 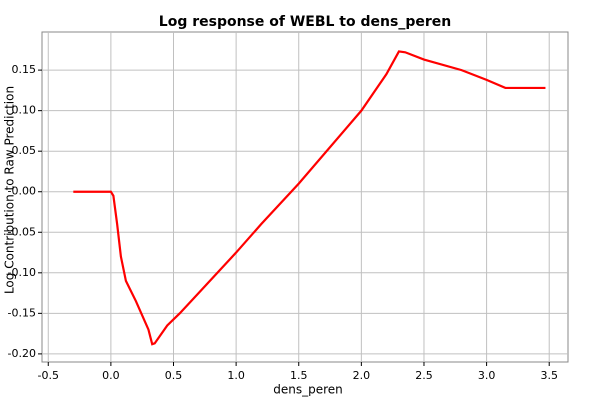 What do you see at coordinates (174, 375) in the screenshot?
I see `x-tick-label: 0.5` at bounding box center [174, 375].